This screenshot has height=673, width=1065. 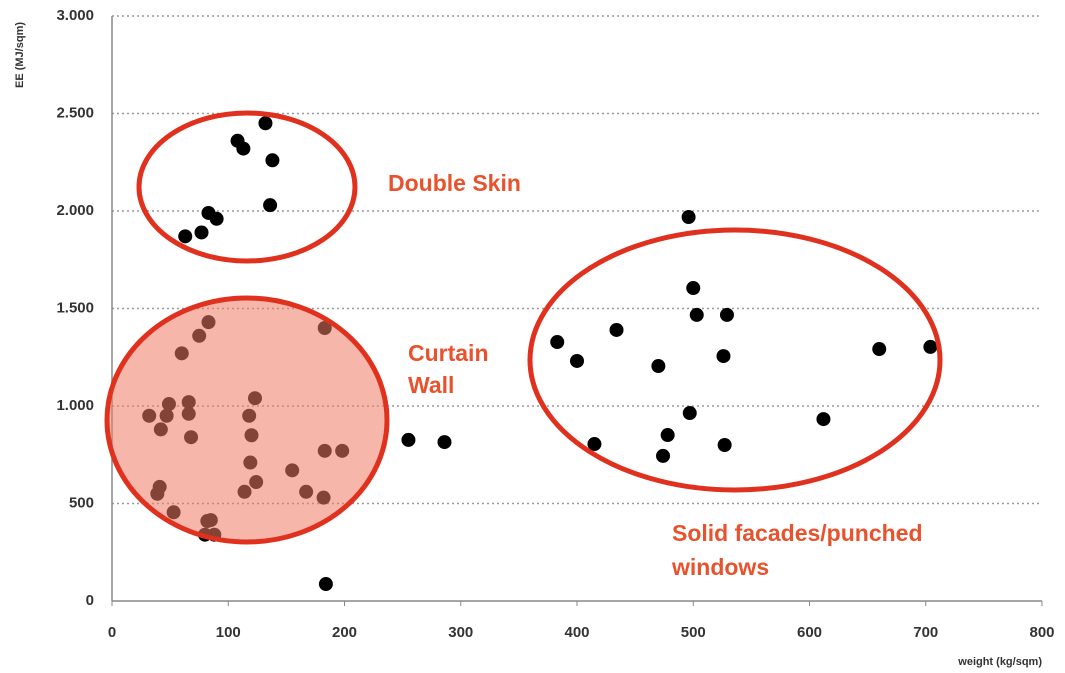 I want to click on x-tick-label: 700, so click(x=925, y=632).